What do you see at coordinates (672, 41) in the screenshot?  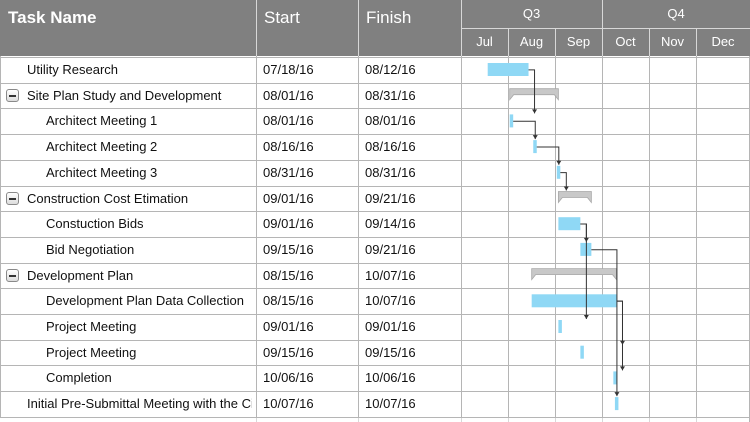 I see `month-nov-label: Nov` at bounding box center [672, 41].